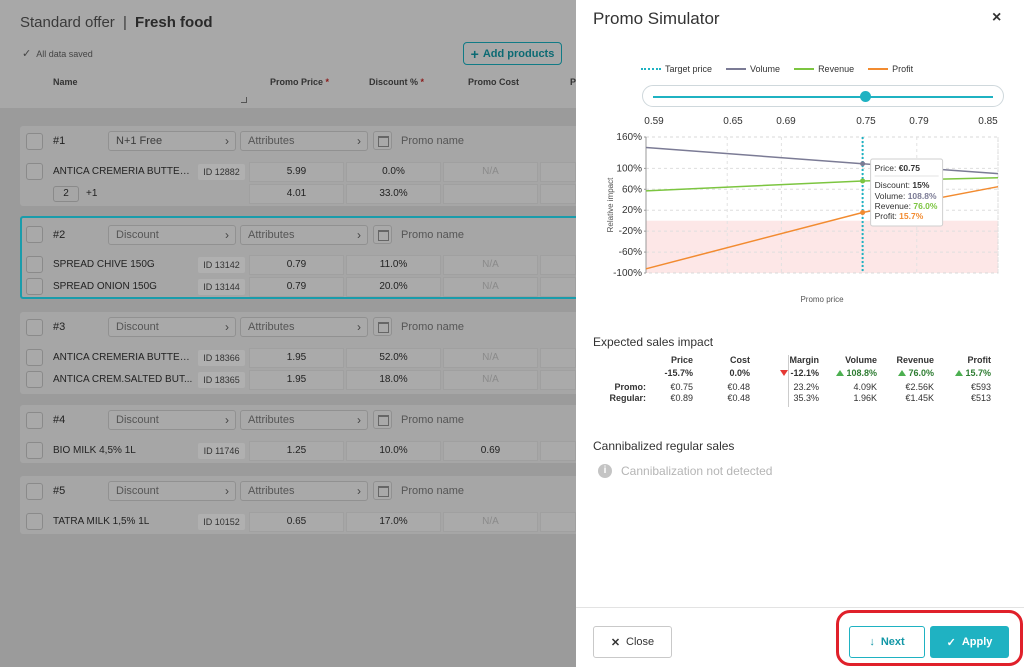 The width and height of the screenshot is (1024, 667). I want to click on cannibal-text: Cannibalization not detected, so click(697, 471).